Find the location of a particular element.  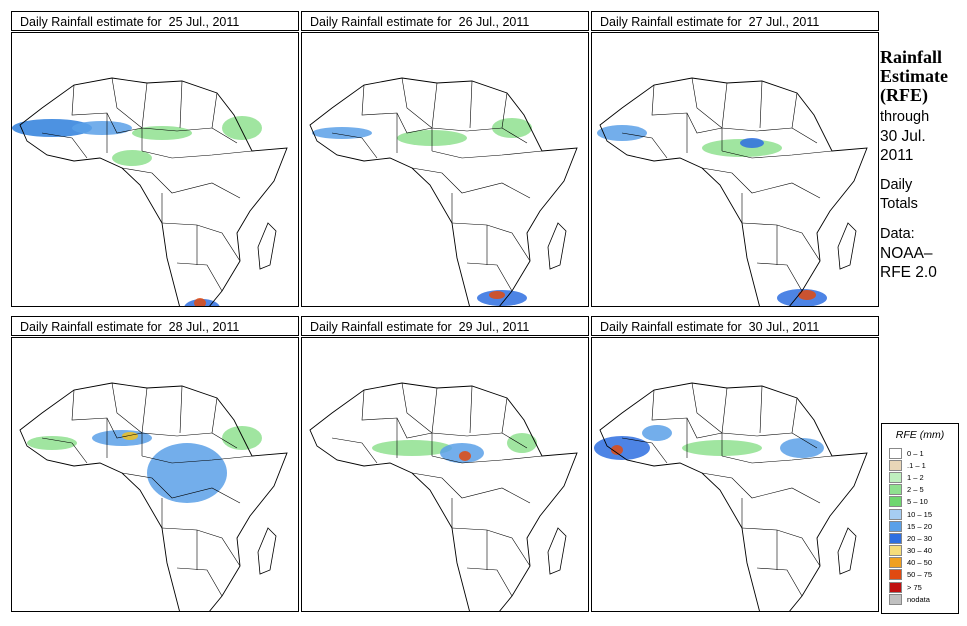

legend-item: .1 – 1 is located at coordinates (910, 465).